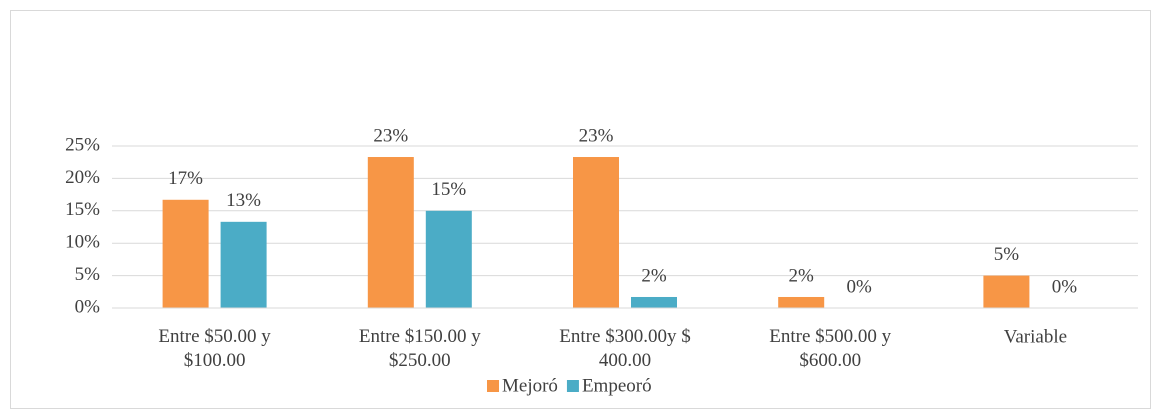 Image resolution: width=1161 pixels, height=418 pixels. What do you see at coordinates (624, 348) in the screenshot?
I see `x-tick-label: Entre $300.00y $400.00` at bounding box center [624, 348].